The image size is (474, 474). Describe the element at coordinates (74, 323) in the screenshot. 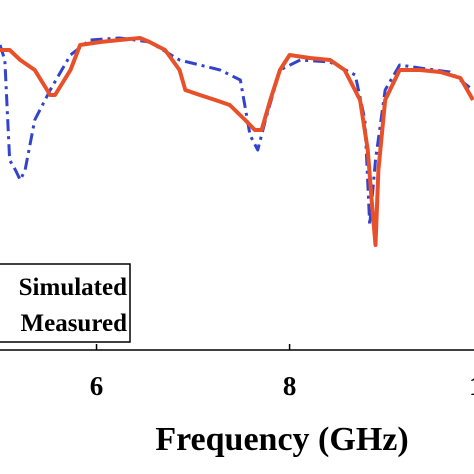

I see `legend-label: Measured` at that location.